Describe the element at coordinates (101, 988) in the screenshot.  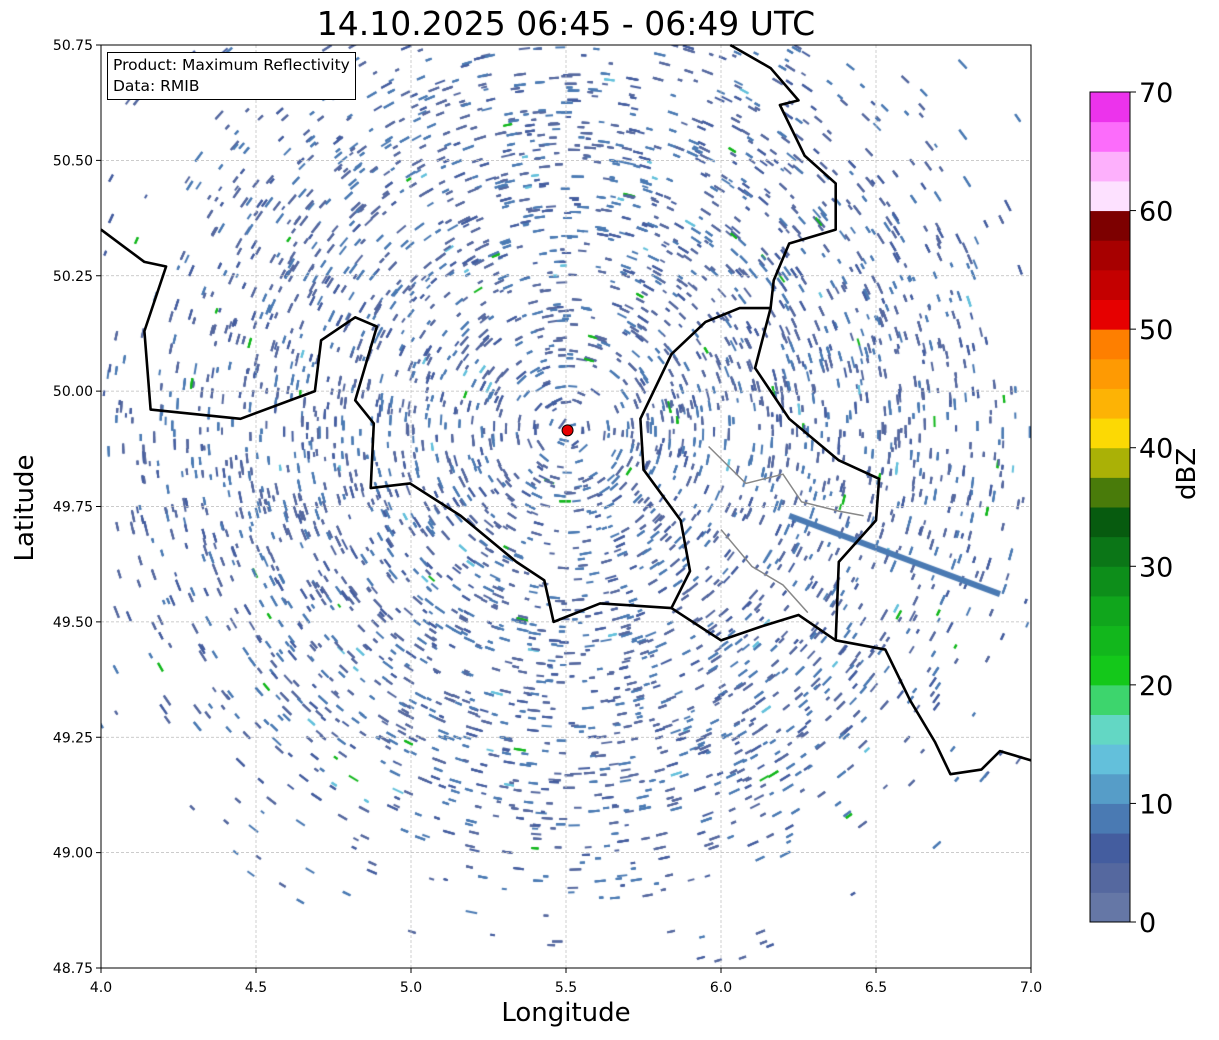
I see `x-tick-label: 4.0` at that location.